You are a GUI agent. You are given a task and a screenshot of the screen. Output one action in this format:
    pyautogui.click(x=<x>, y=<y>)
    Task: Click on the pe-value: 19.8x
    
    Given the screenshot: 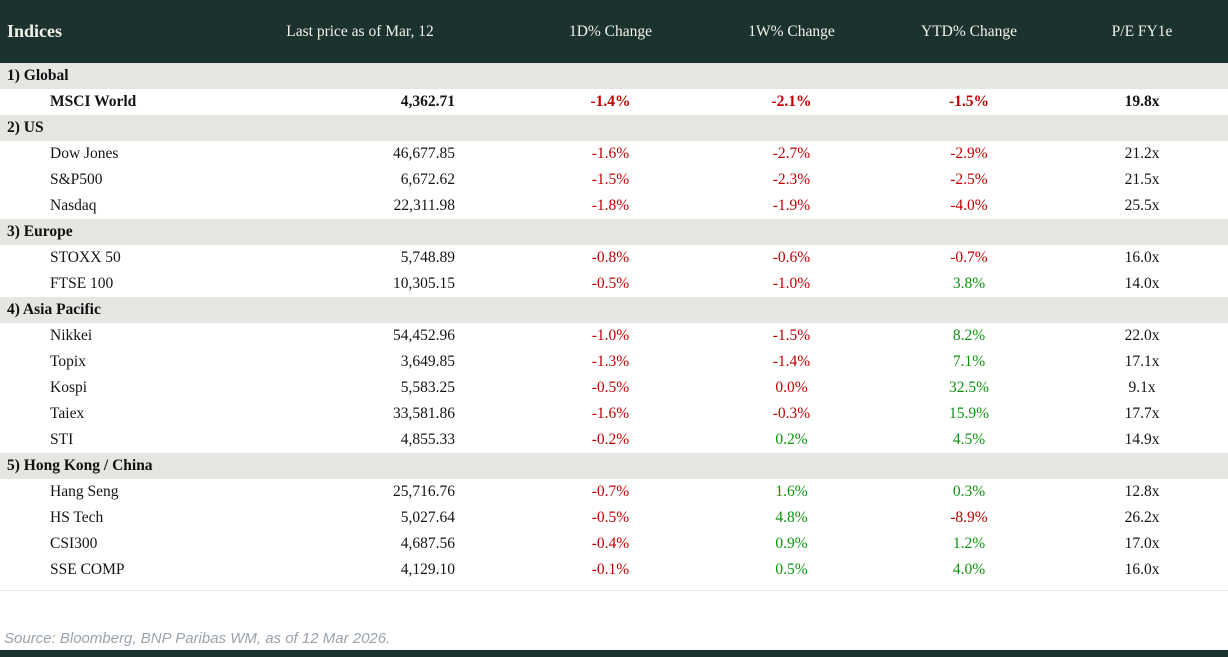 What is the action you would take?
    pyautogui.click(x=1142, y=101)
    